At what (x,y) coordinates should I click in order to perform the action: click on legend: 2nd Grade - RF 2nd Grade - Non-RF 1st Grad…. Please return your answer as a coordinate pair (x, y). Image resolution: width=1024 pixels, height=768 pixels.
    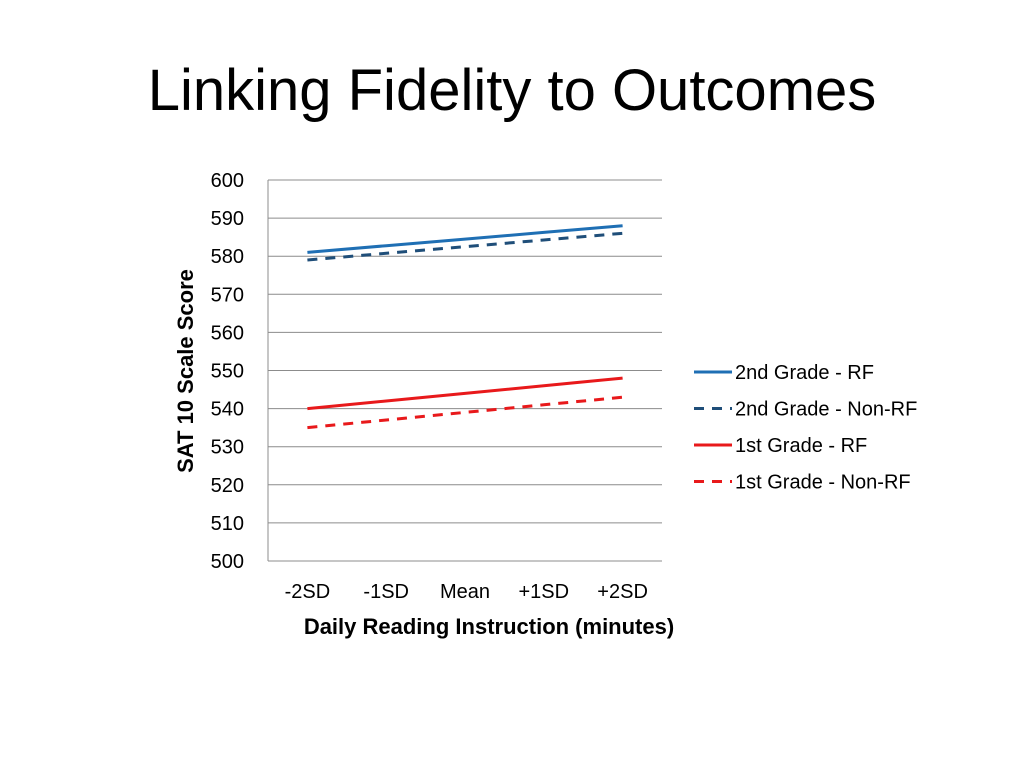
    Looking at the image, I should click on (805, 428).